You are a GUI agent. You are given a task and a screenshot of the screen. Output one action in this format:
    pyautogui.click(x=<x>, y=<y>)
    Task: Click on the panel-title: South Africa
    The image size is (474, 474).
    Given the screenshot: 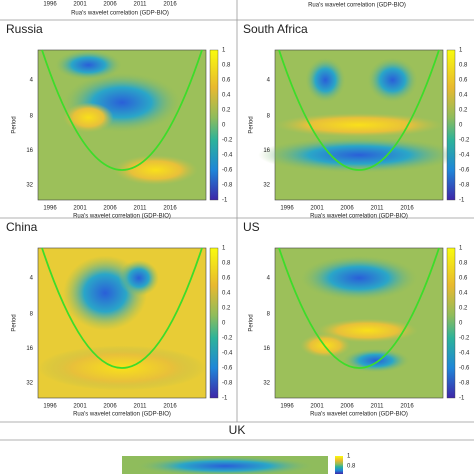 What is the action you would take?
    pyautogui.click(x=275, y=29)
    